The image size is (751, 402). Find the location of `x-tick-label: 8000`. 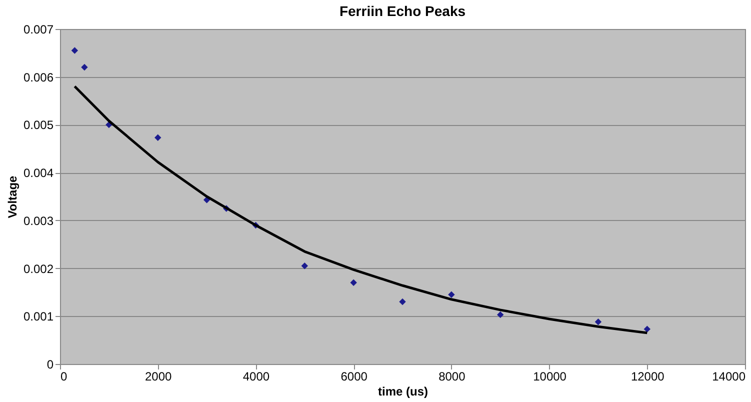

x-tick-label: 8000 is located at coordinates (452, 377).